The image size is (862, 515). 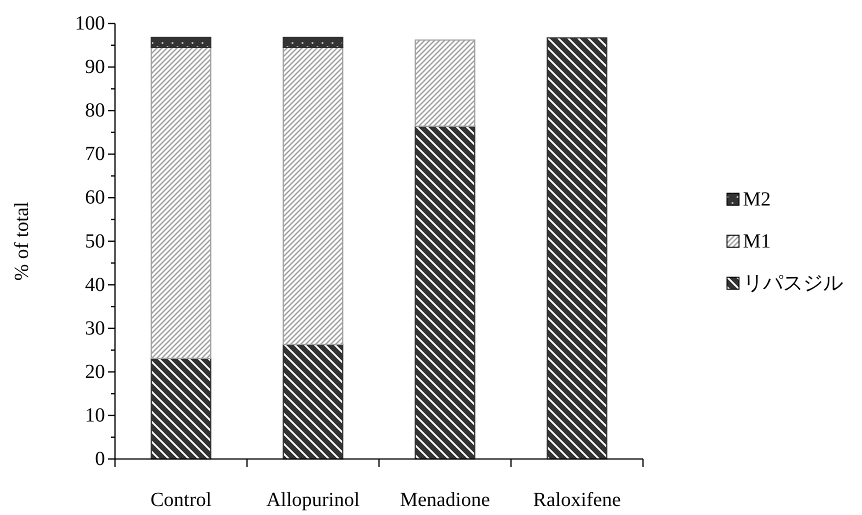 What do you see at coordinates (22, 241) in the screenshot?
I see `y-axis-title: % of total` at bounding box center [22, 241].